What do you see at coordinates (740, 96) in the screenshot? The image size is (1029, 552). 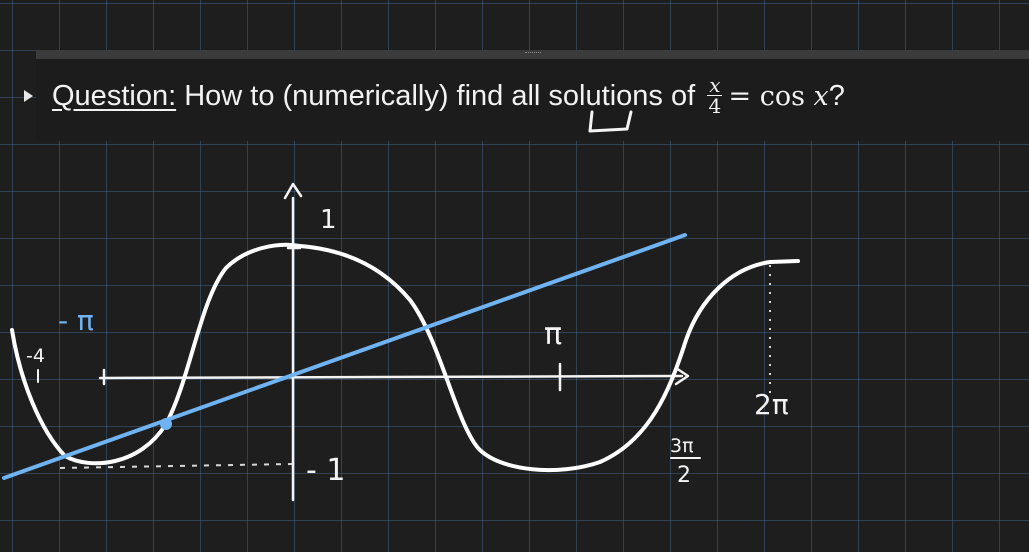 I see `equals-sign: =` at bounding box center [740, 96].